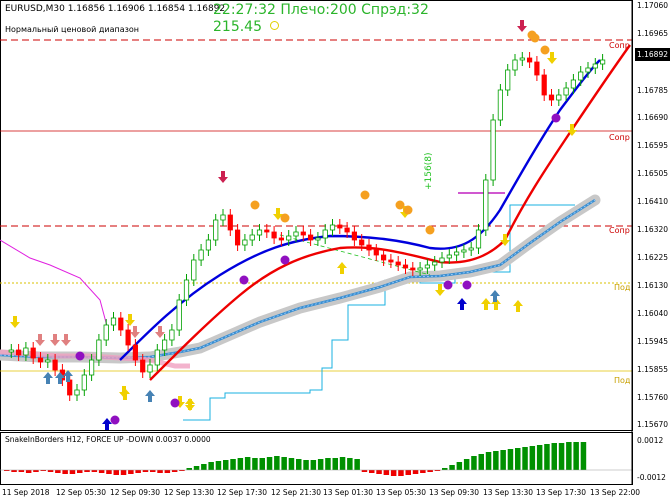 This screenshot has height=502, width=670. I want to click on chart-subtitle: Нормальный ценовой диапазон, so click(72, 29).